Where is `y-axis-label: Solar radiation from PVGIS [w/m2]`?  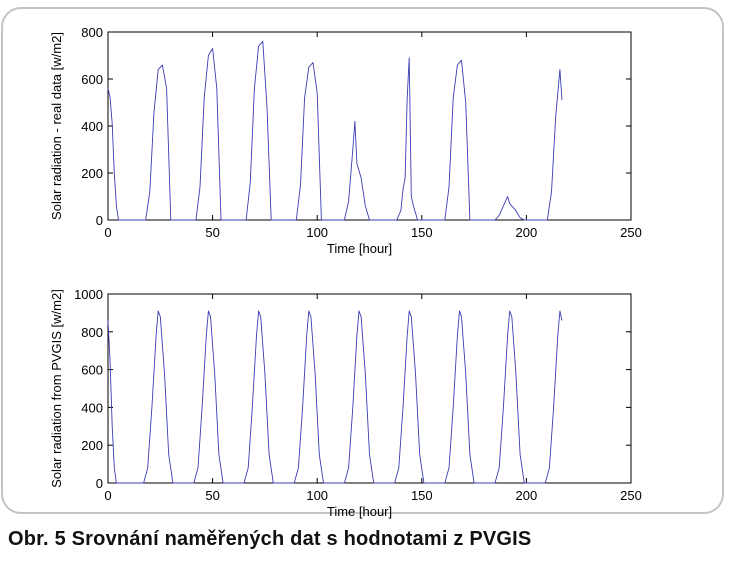 y-axis-label: Solar radiation from PVGIS [w/m2] is located at coordinates (56, 388).